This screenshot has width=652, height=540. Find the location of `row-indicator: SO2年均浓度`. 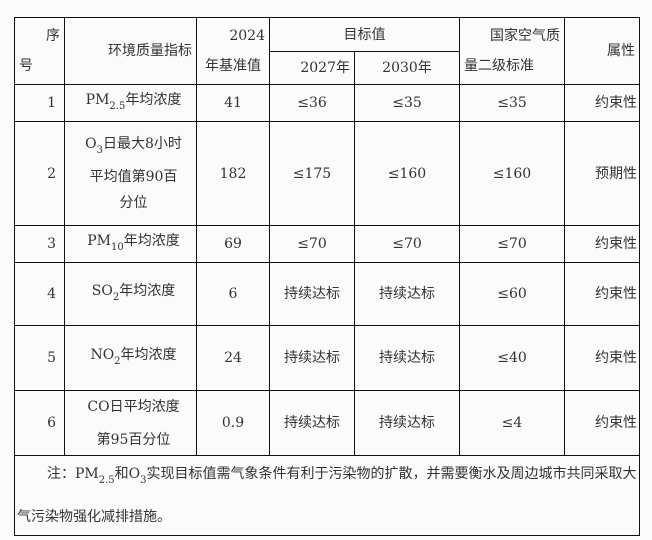

row-indicator: SO2年均浓度 is located at coordinates (130, 294).